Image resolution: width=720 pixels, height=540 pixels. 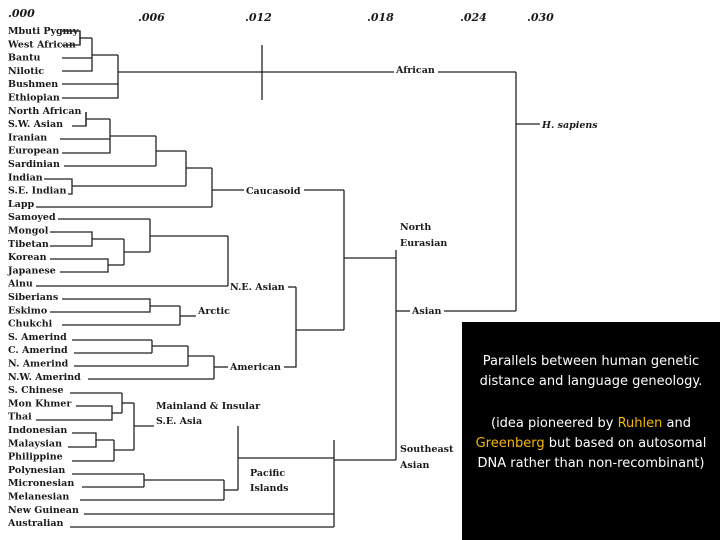 I want to click on leaf-label: Micronesian, so click(x=41, y=483).